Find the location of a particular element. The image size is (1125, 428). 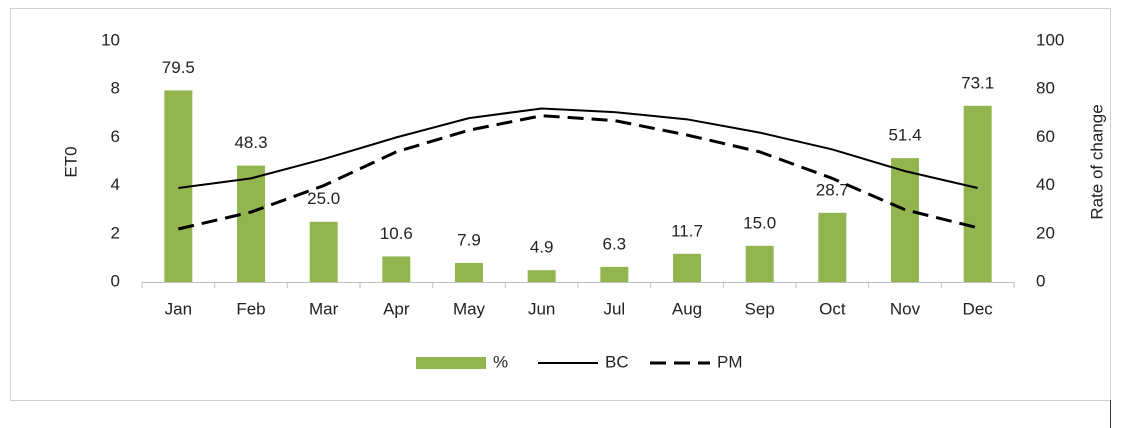

x-tick-label: Apr is located at coordinates (396, 308).